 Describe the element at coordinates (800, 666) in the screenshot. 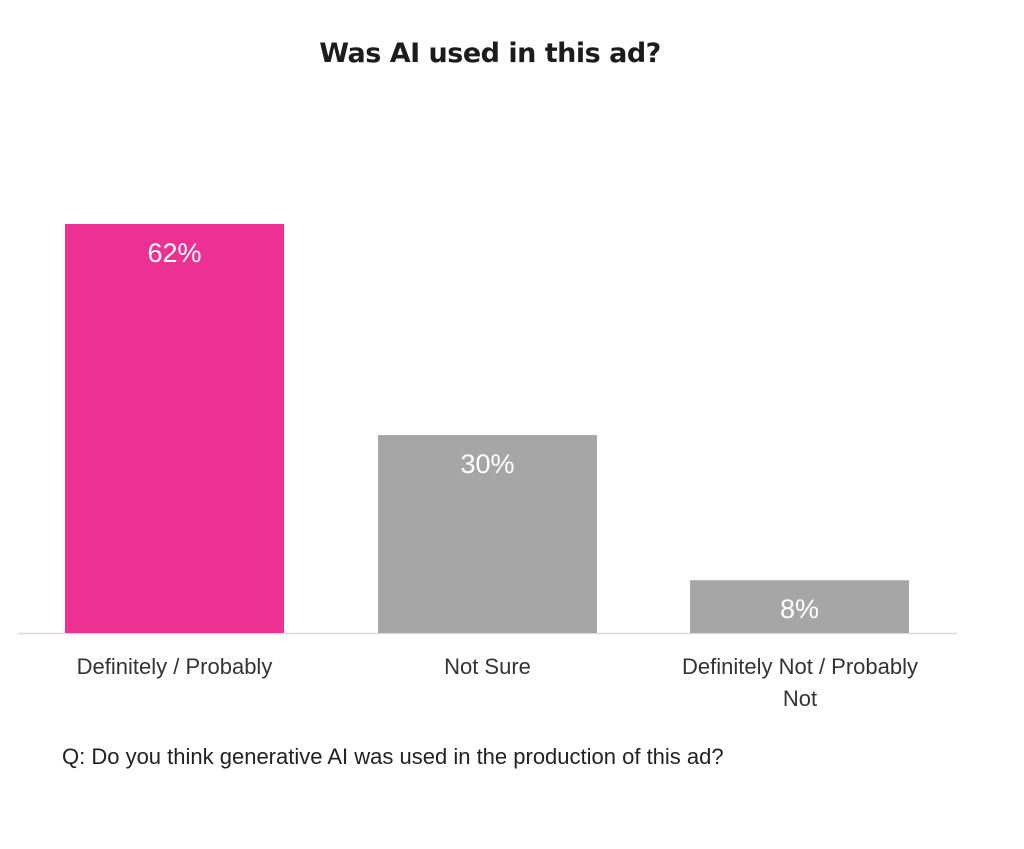

I see `category-label-3-line-1: Definitely Not / Probably` at that location.